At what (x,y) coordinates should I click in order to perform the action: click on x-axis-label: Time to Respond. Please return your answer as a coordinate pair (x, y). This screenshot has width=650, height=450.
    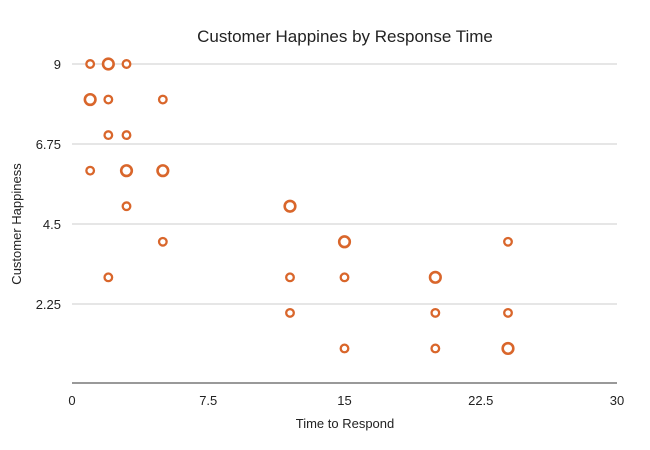
    Looking at the image, I should click on (345, 423).